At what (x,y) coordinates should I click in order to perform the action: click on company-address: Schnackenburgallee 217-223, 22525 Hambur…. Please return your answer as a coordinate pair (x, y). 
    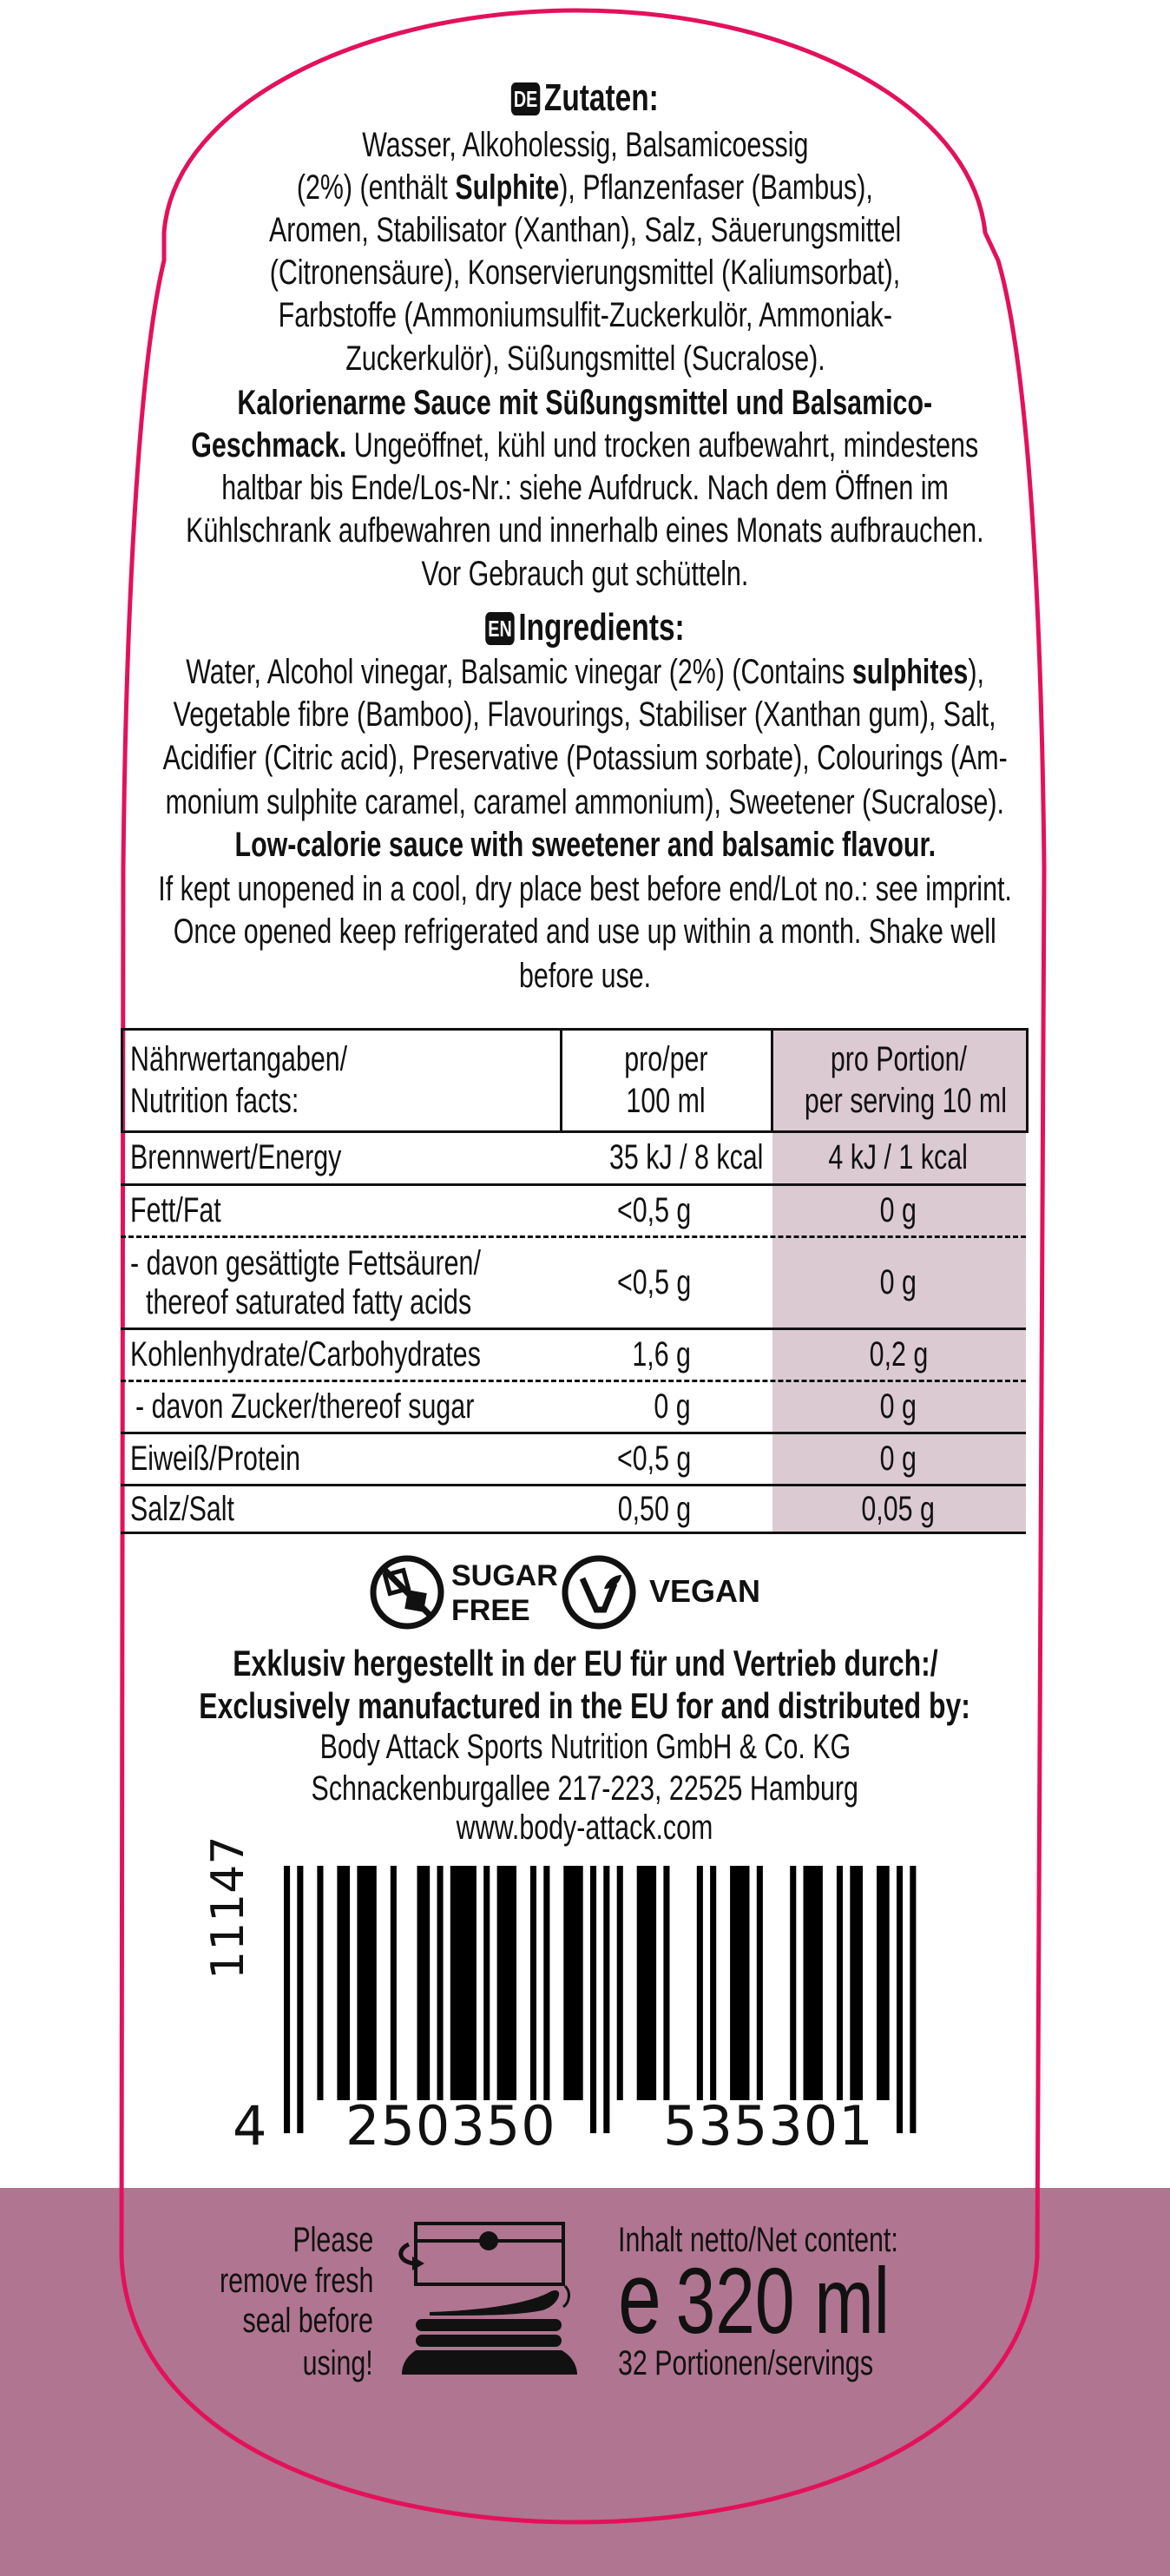
    Looking at the image, I should click on (585, 1788).